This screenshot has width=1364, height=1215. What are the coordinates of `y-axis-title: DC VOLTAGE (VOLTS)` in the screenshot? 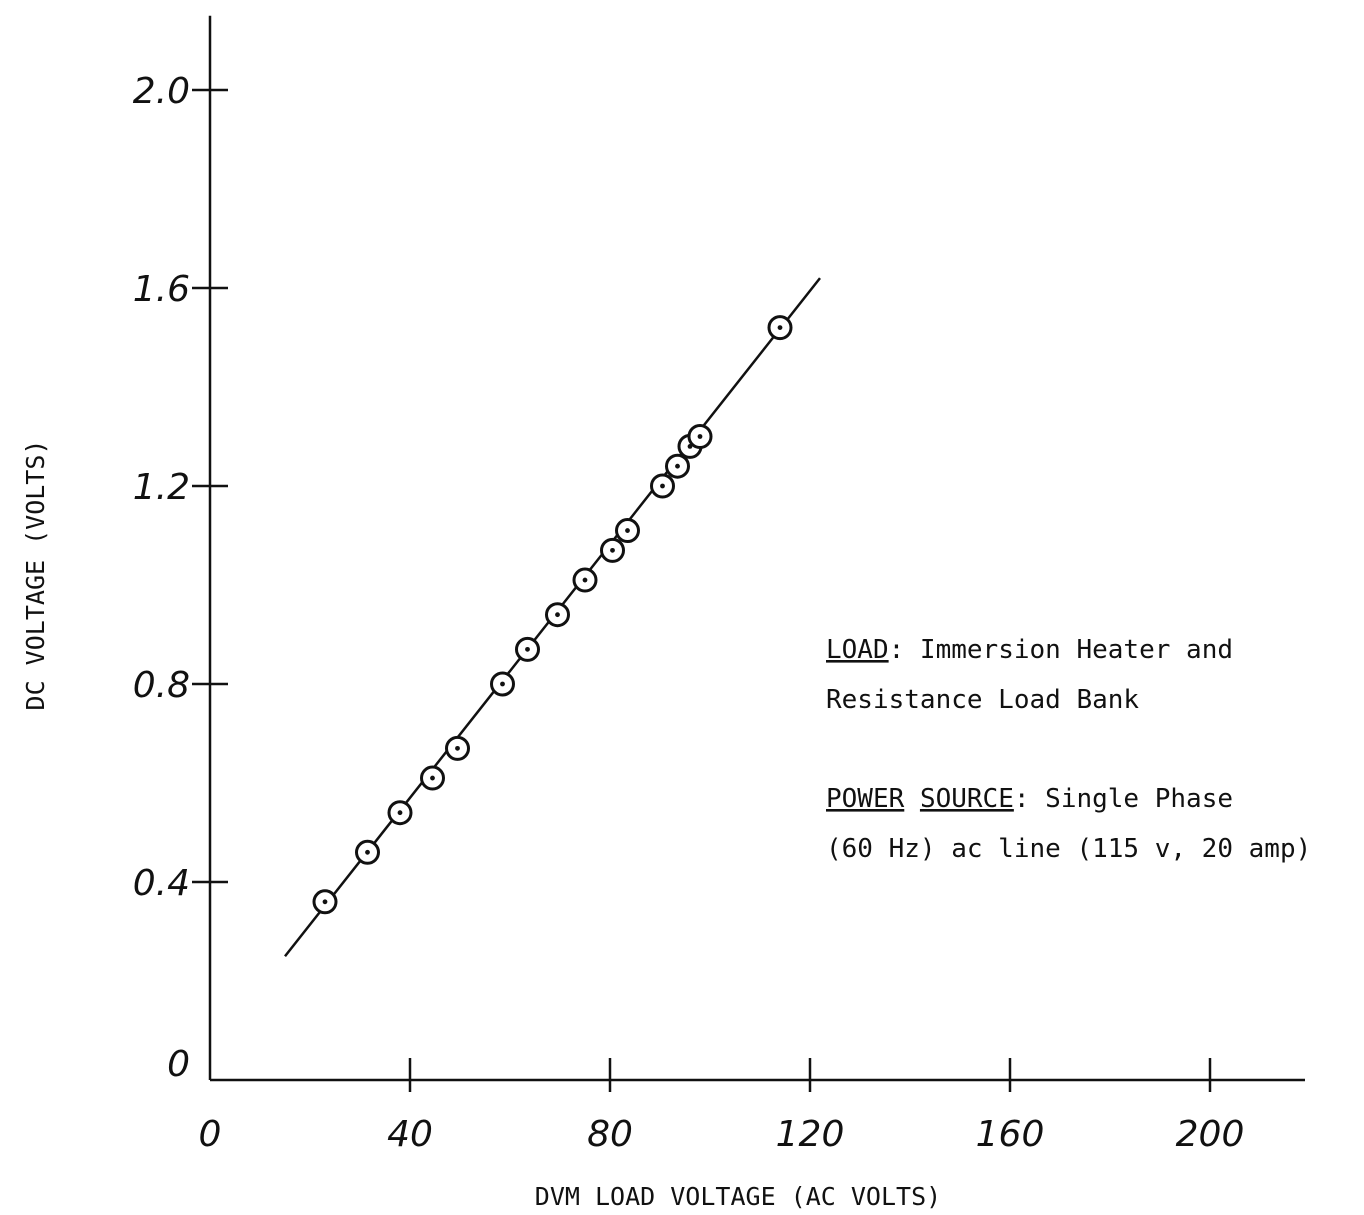 It's located at (35, 575).